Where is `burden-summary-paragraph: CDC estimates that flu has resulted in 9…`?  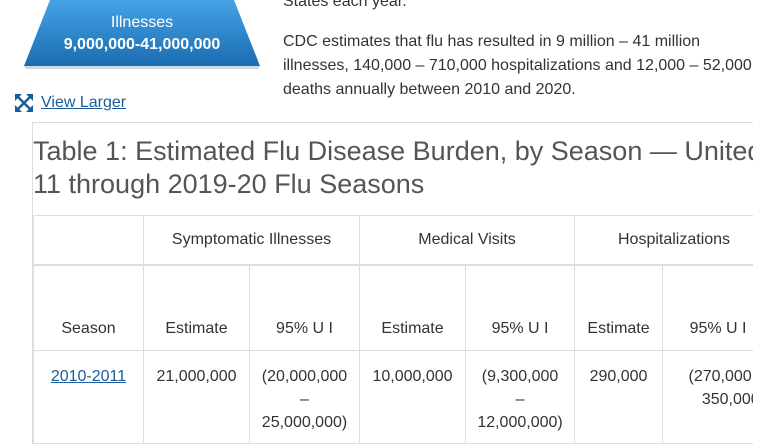
burden-summary-paragraph: CDC estimates that flu has resulted in 9… is located at coordinates (523, 66).